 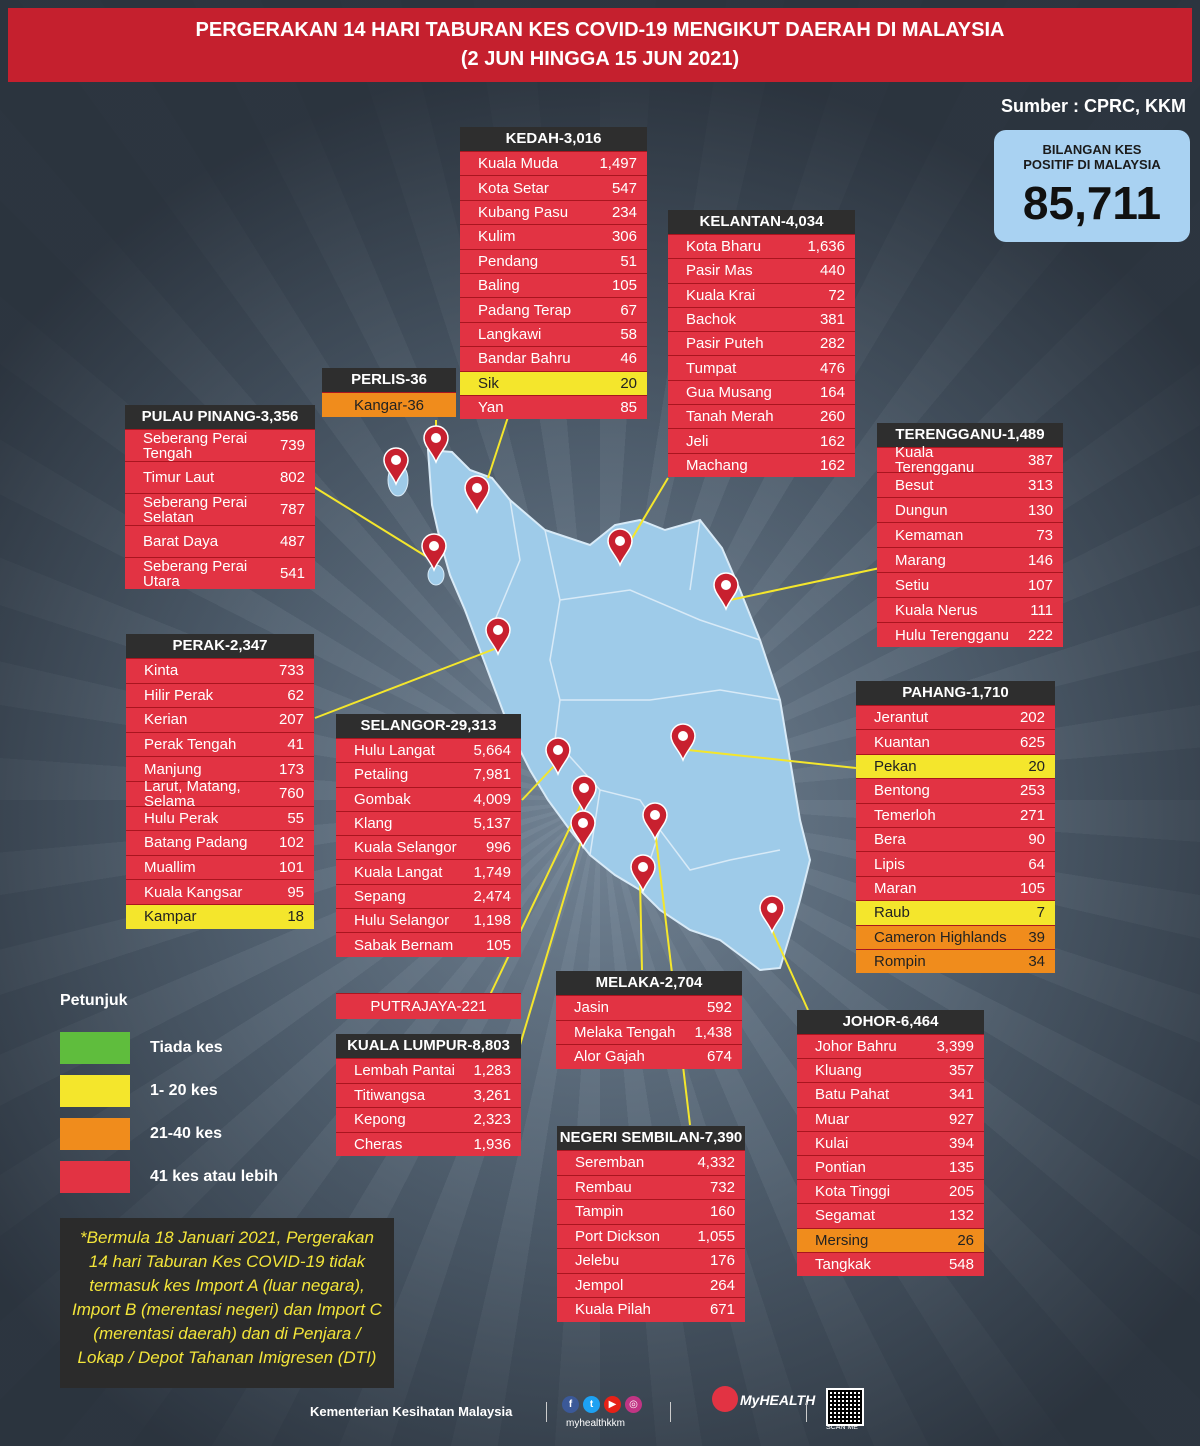 I want to click on district-name: Kemaman, so click(x=929, y=535).